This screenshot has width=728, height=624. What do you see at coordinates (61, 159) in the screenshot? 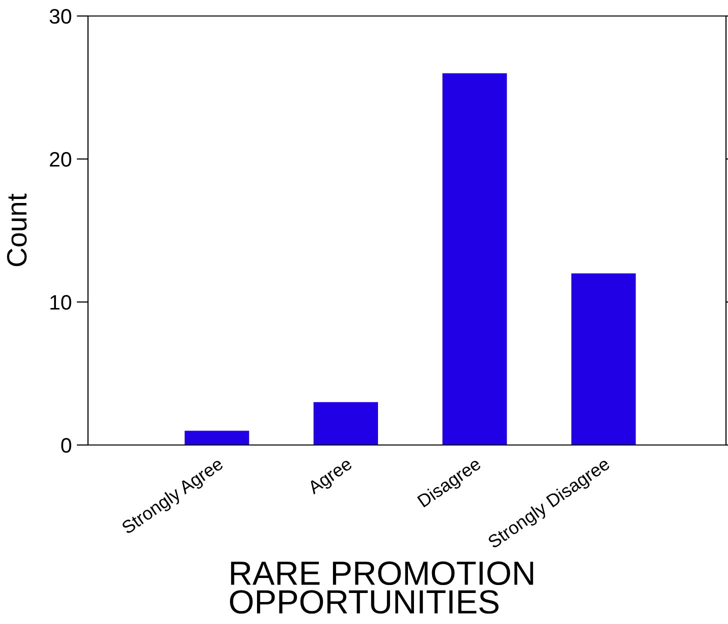
I see `y-tick-label: 20` at bounding box center [61, 159].